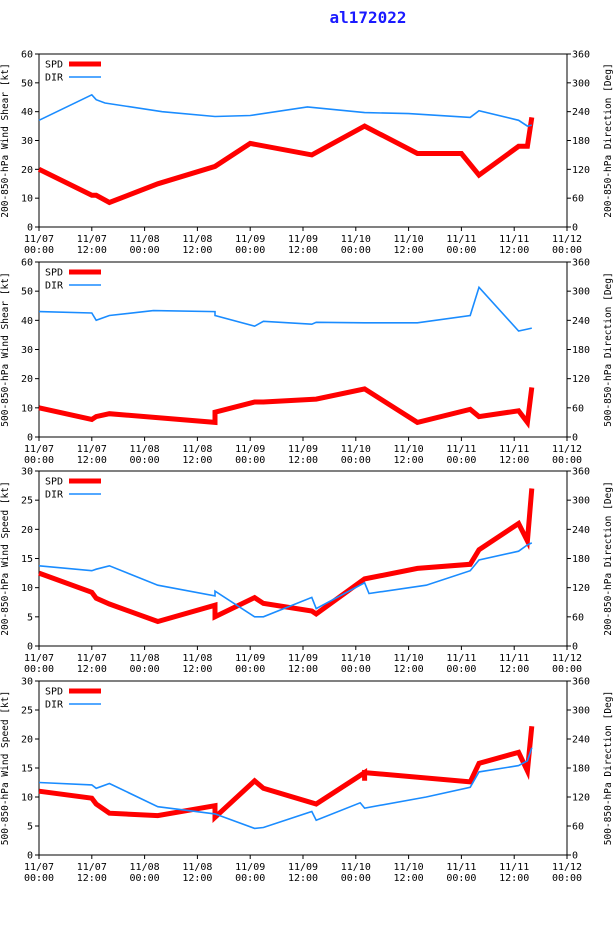 This screenshot has width=614, height=936. What do you see at coordinates (27, 711) in the screenshot?
I see `y-left-tick-label: 25` at bounding box center [27, 711].